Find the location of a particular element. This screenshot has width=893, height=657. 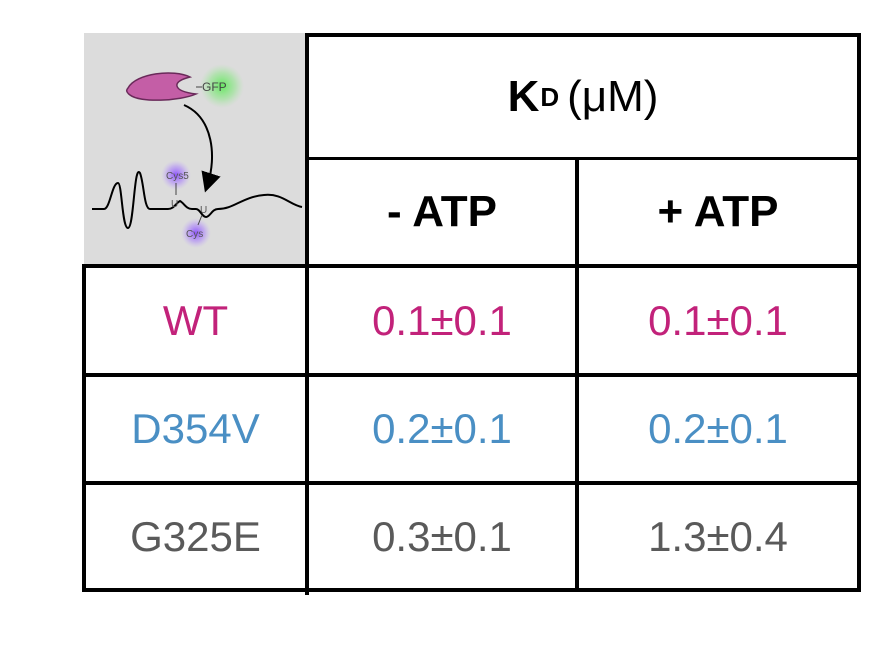

row-label-wt: WT is located at coordinates (195, 320).